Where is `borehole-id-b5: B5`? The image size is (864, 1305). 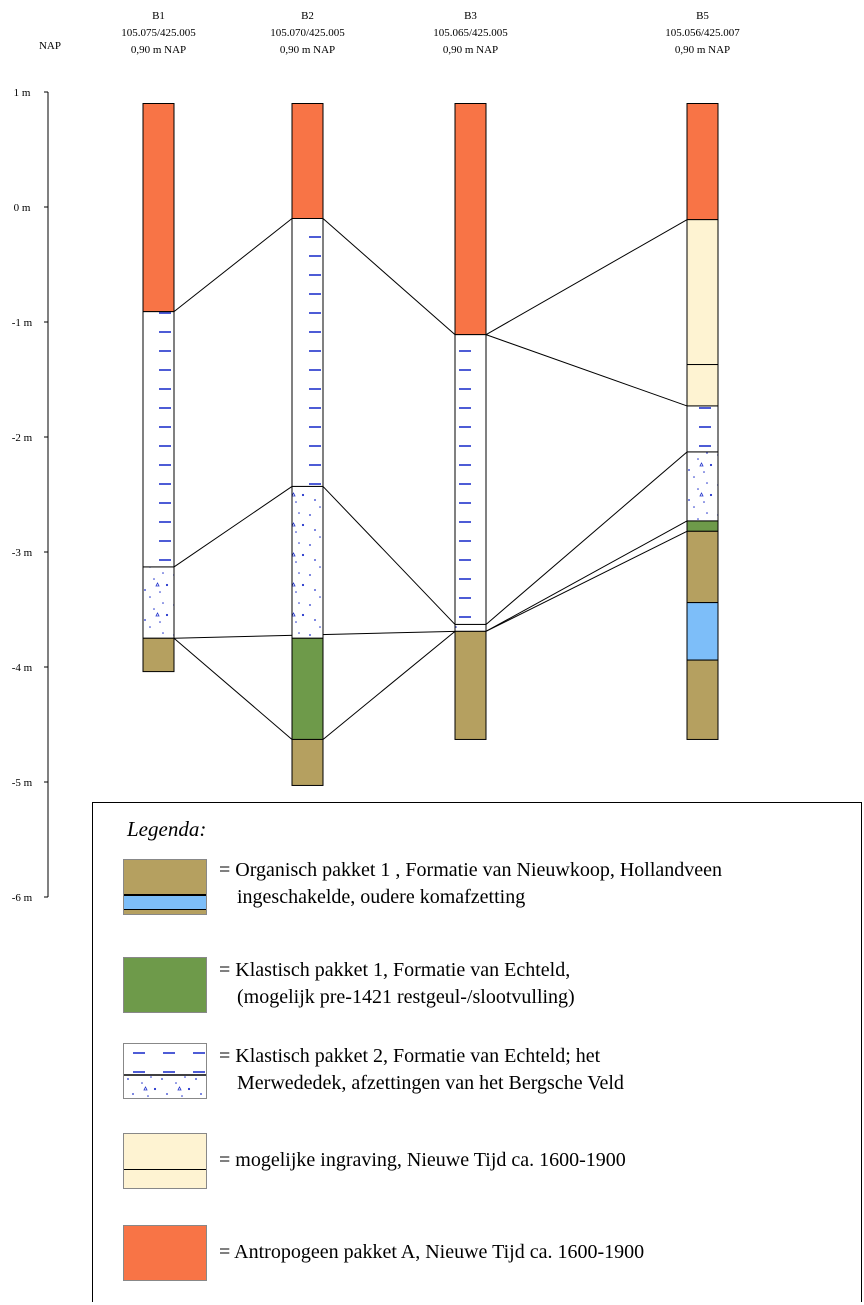
borehole-id-b5: B5 is located at coordinates (702, 16).